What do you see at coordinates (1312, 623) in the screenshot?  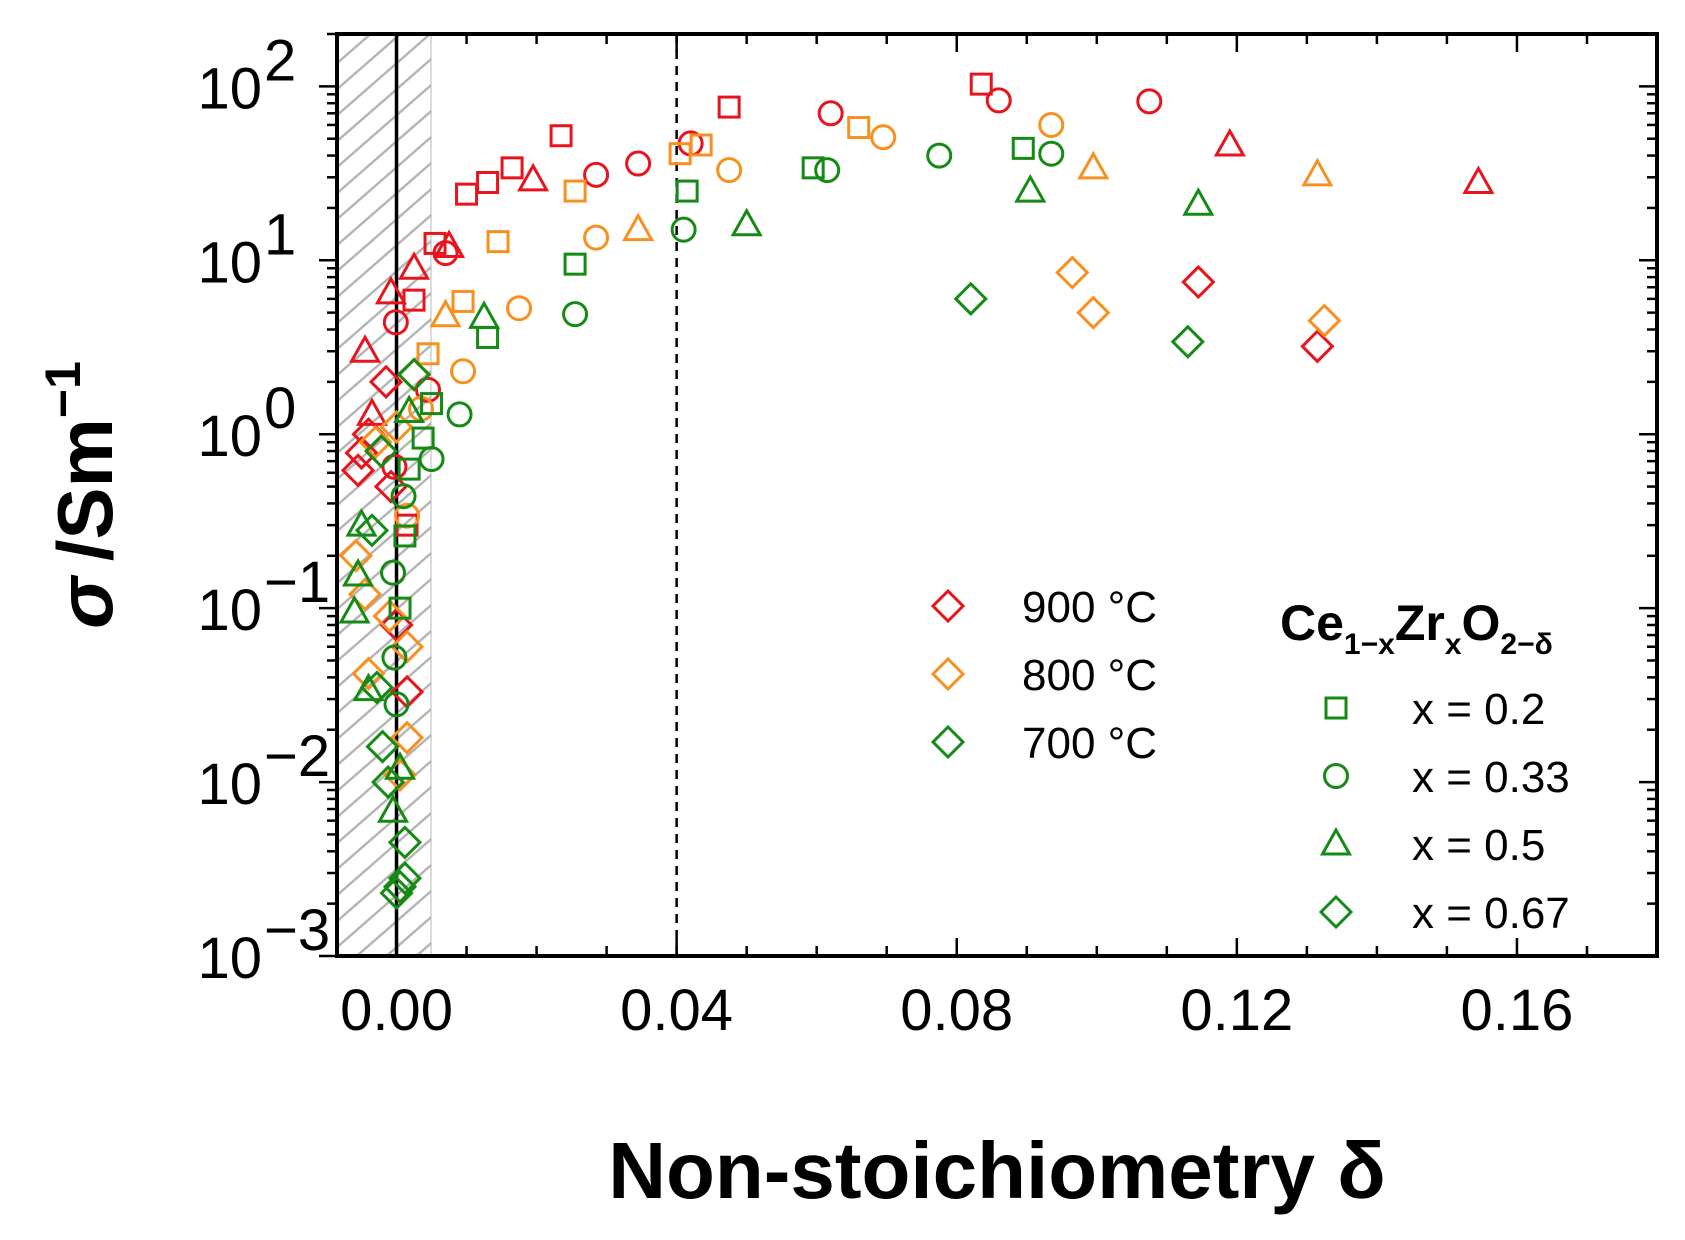 I see `title-ce: Ce` at bounding box center [1312, 623].